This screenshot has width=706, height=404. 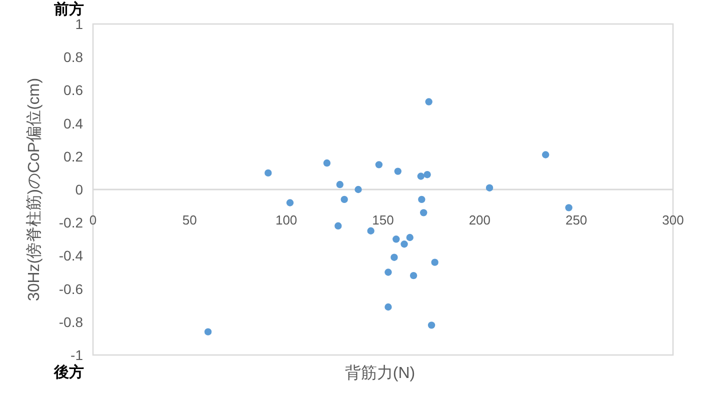 What do you see at coordinates (383, 220) in the screenshot?
I see `x-tick-label: 150` at bounding box center [383, 220].